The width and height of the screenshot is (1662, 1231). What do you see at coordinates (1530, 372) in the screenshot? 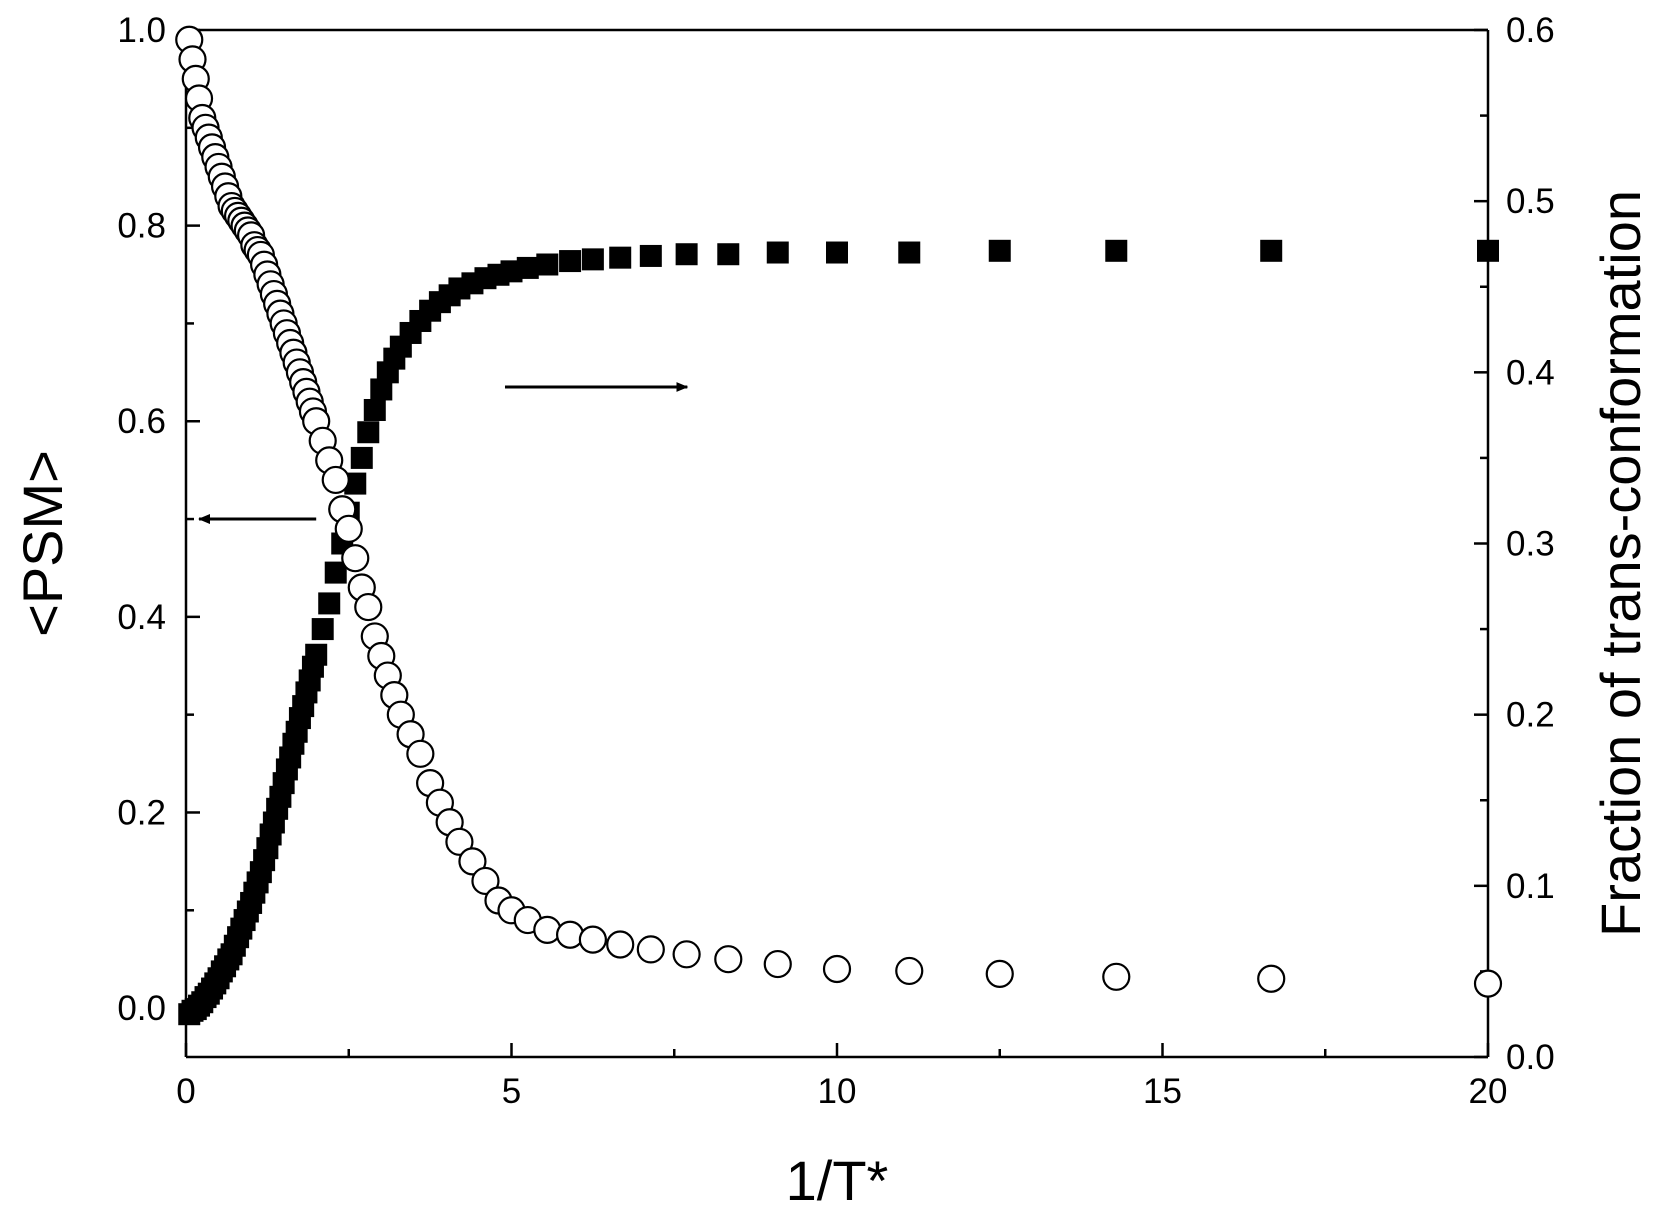
I see `right-y-tick-label: 0.4` at bounding box center [1530, 372].